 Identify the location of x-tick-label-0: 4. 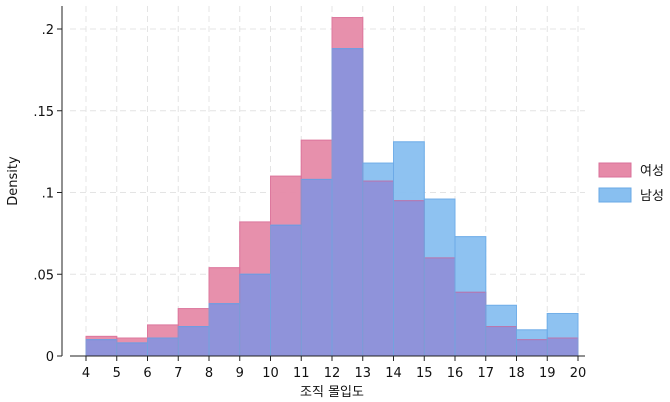
(86, 373).